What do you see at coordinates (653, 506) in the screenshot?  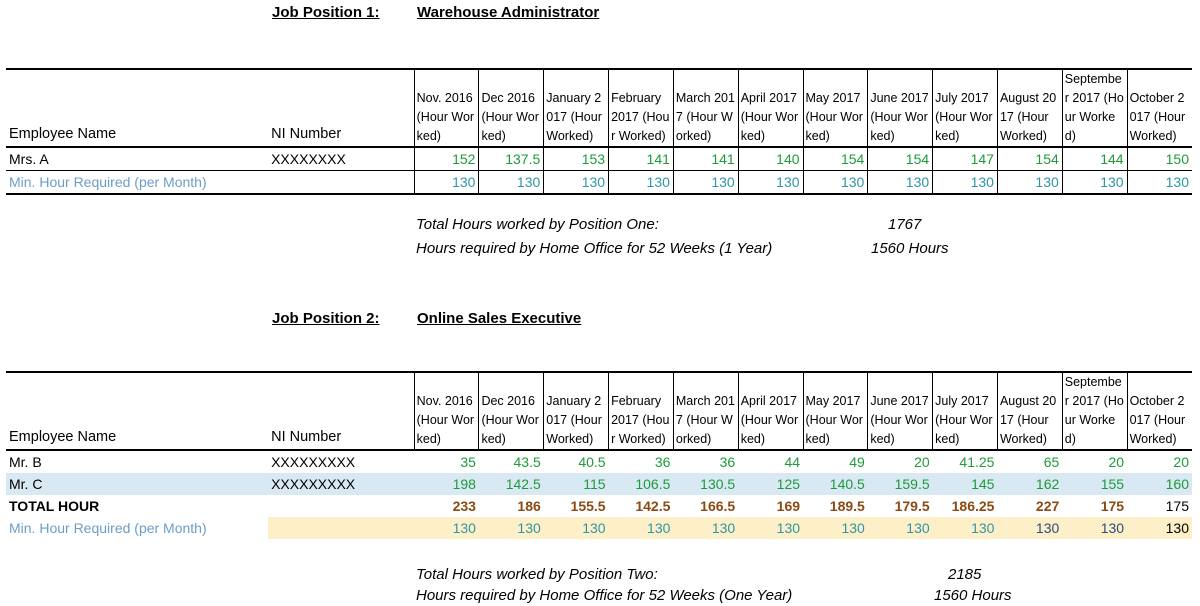 I see `total-cell: 142.5` at bounding box center [653, 506].